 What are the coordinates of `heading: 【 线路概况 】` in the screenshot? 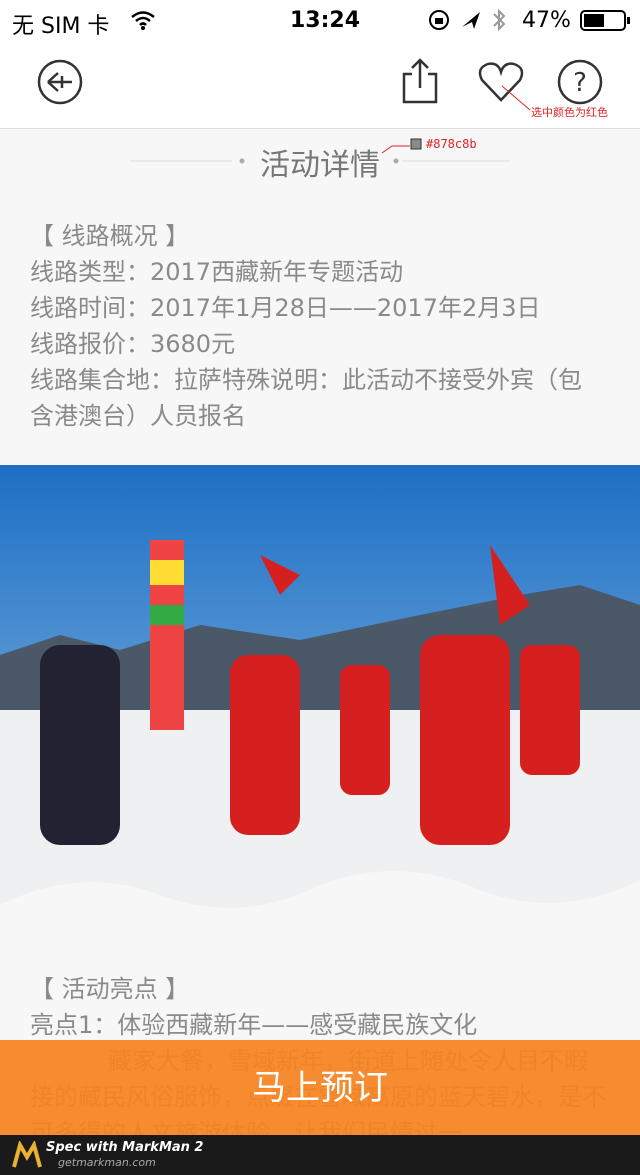 It's located at (110, 236).